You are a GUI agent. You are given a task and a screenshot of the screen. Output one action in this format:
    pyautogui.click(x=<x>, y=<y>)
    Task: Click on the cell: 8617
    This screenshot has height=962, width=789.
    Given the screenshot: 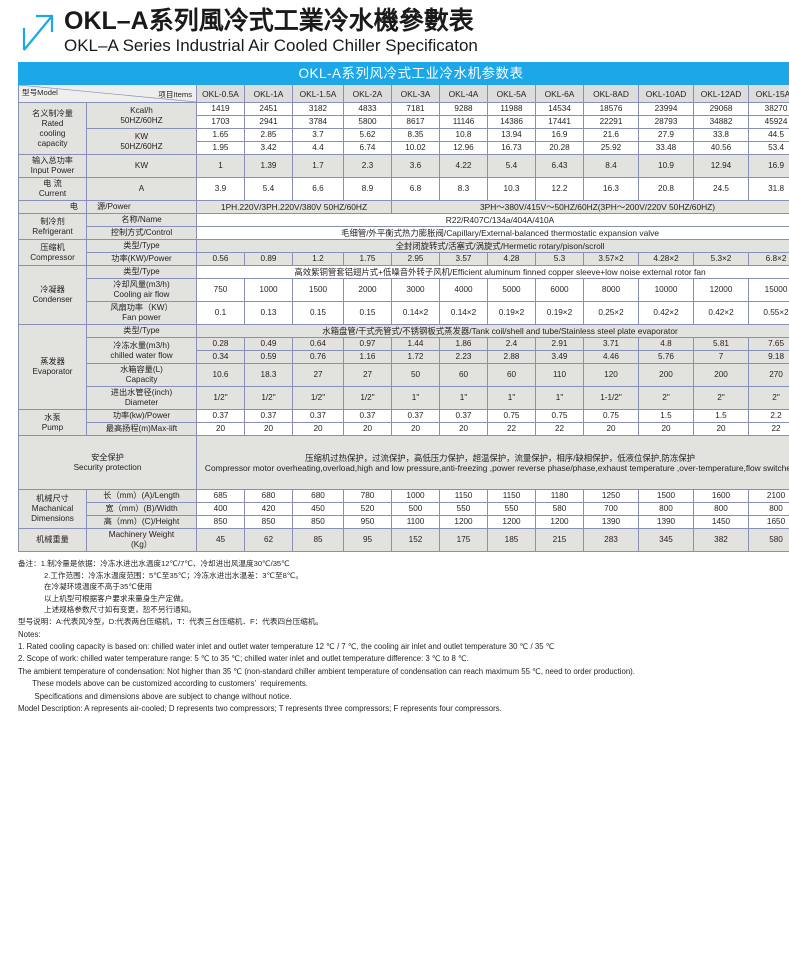 What is the action you would take?
    pyautogui.click(x=415, y=122)
    